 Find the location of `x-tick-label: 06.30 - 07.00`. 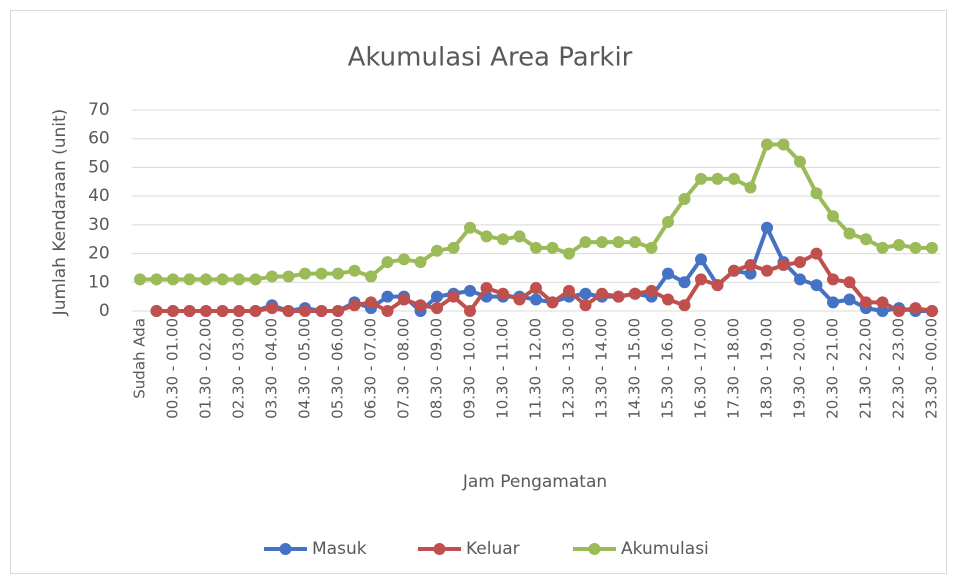

x-tick-label: 06.30 - 07.00 is located at coordinates (371, 368).